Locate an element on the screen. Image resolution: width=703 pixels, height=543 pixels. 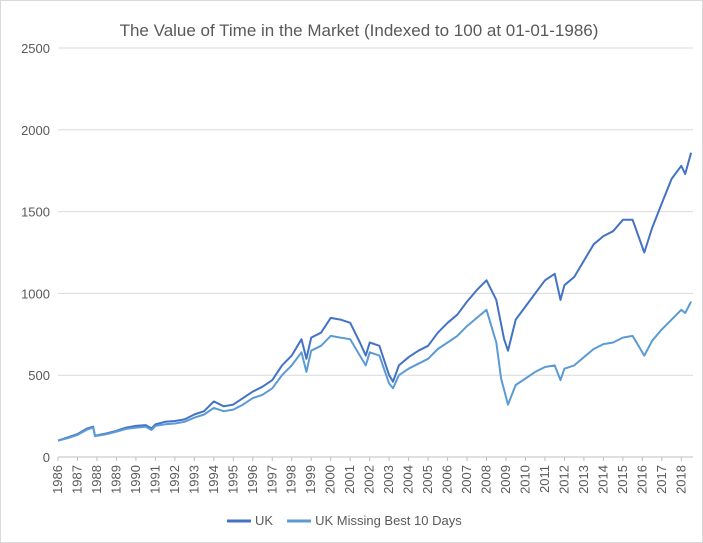
x-tick-label: 1990 is located at coordinates (135, 479).